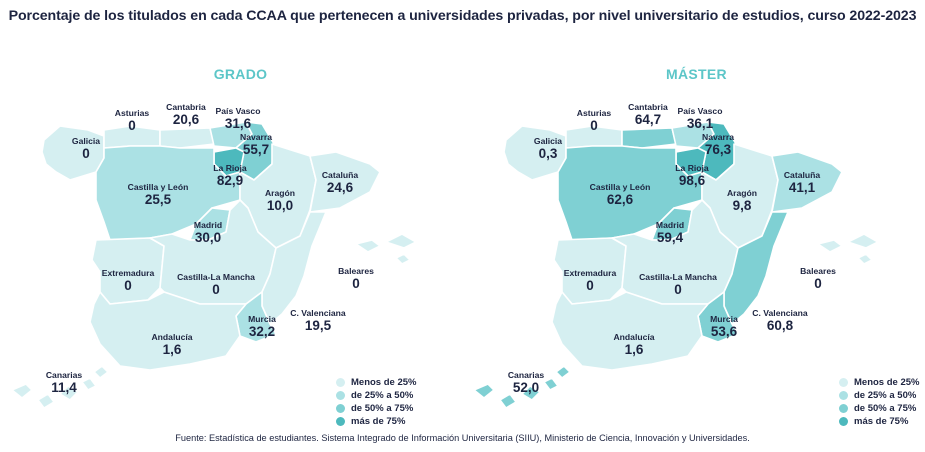  I want to click on region-label-navarra: Navarra 55,7, so click(256, 144).